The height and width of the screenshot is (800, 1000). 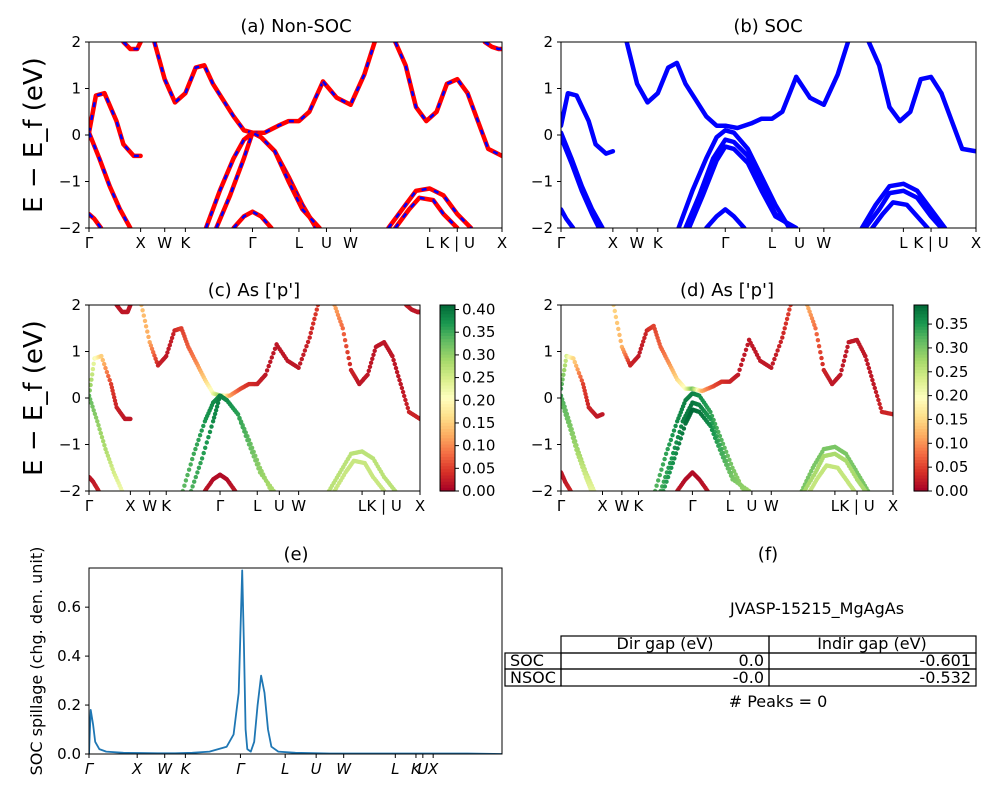 I want to click on axes-frame, so click(x=295, y=661).